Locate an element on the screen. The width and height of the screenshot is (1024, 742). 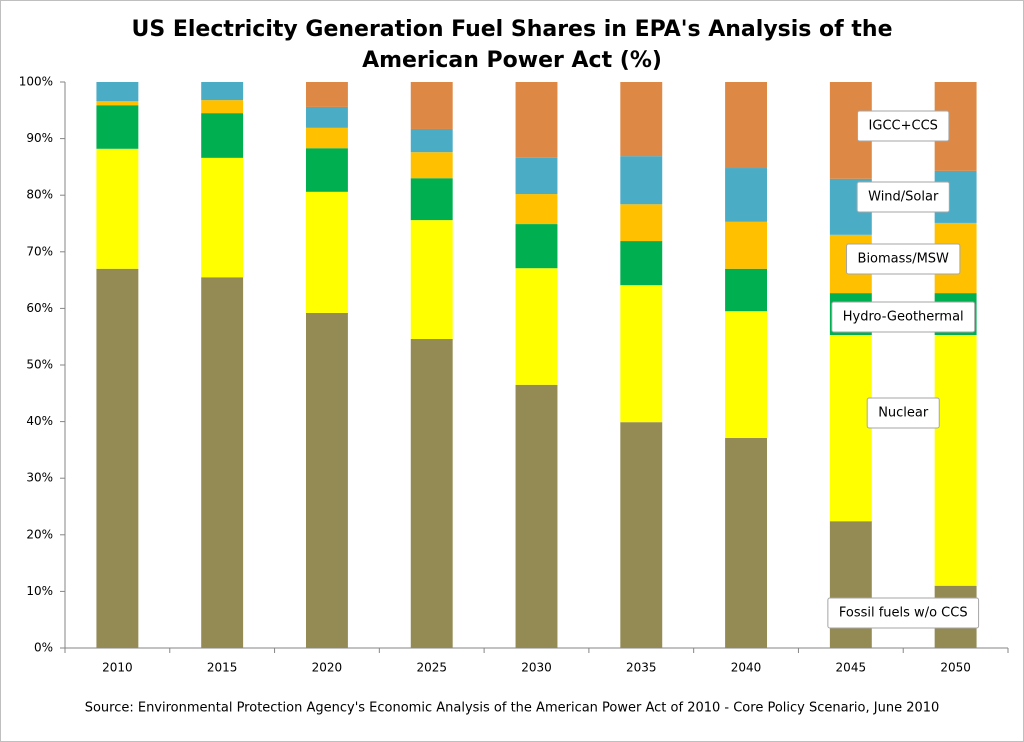
x-tick-label: 2015 is located at coordinates (222, 668).